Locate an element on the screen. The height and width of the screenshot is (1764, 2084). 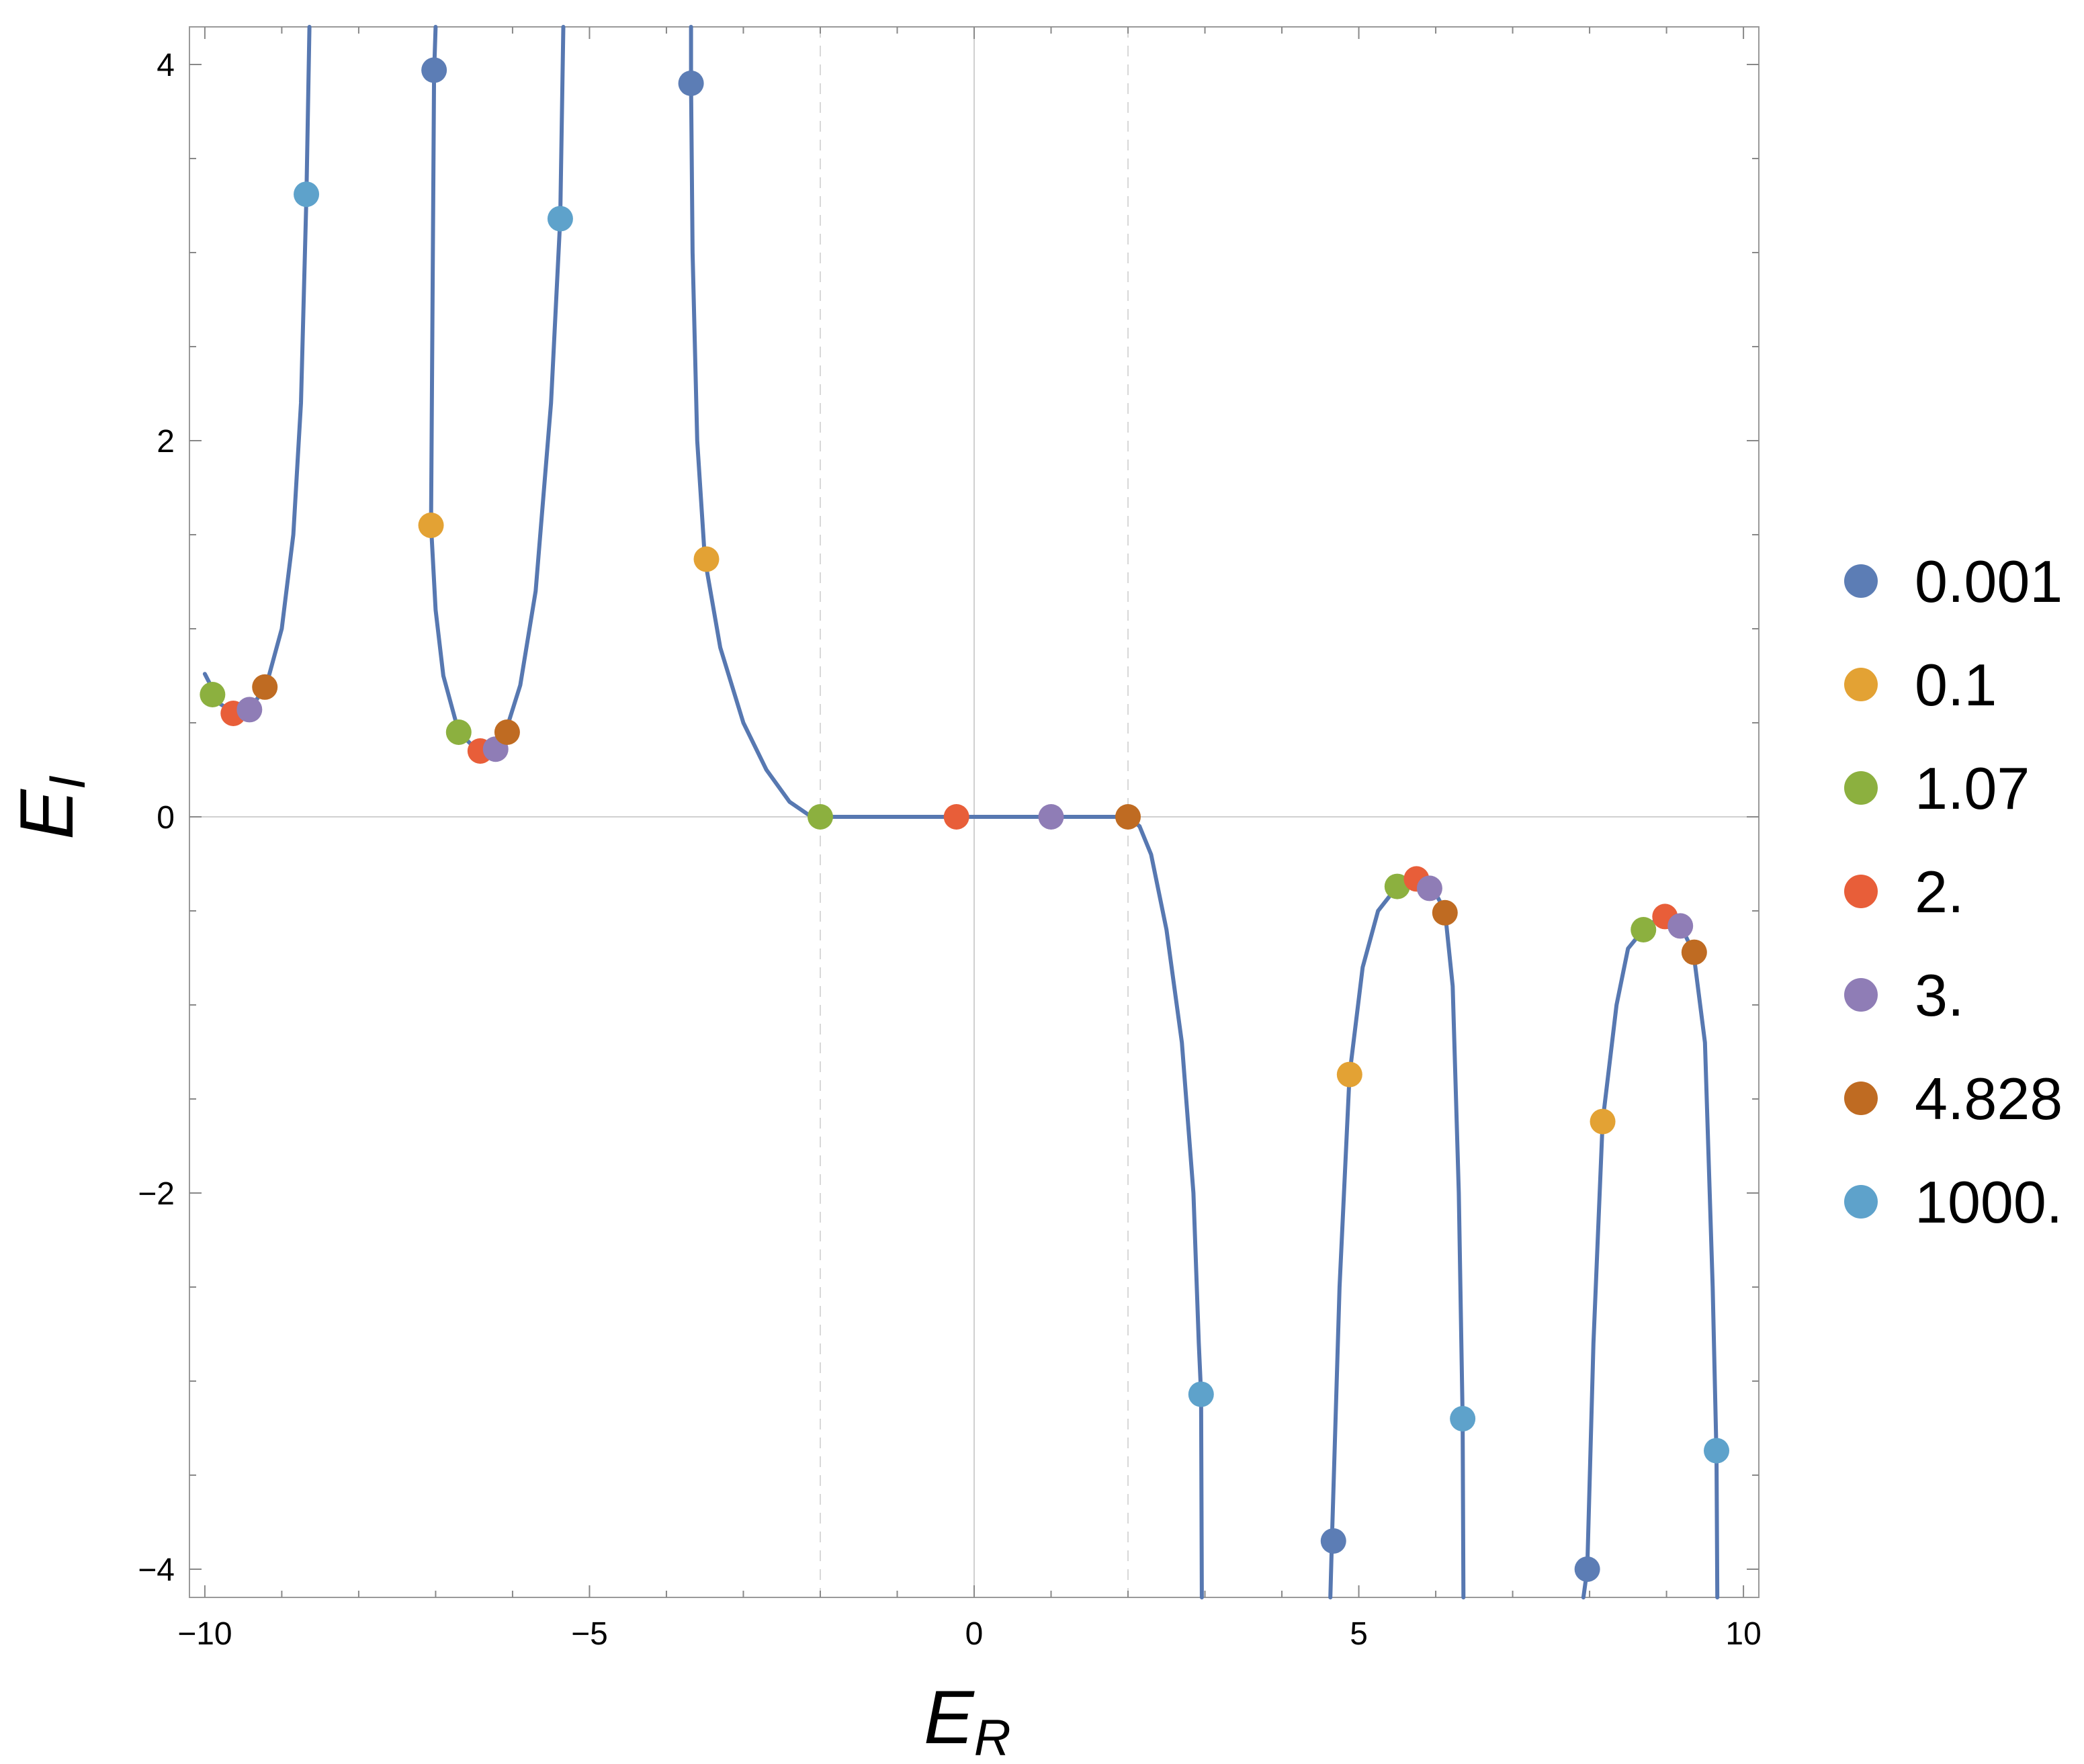
x-tick-label: −5 is located at coordinates (589, 1634).